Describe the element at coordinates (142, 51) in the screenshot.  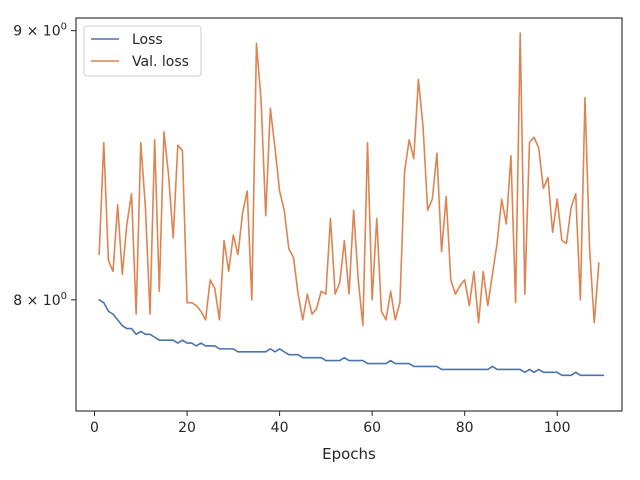
I see `legend: Loss Val. loss` at that location.